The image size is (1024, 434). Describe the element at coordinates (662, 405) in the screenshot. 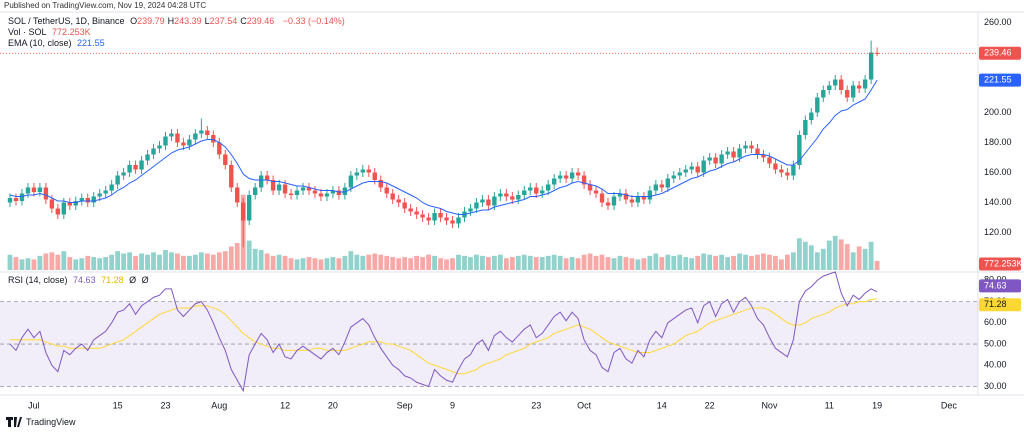

I see `x-tick-label: 14` at that location.